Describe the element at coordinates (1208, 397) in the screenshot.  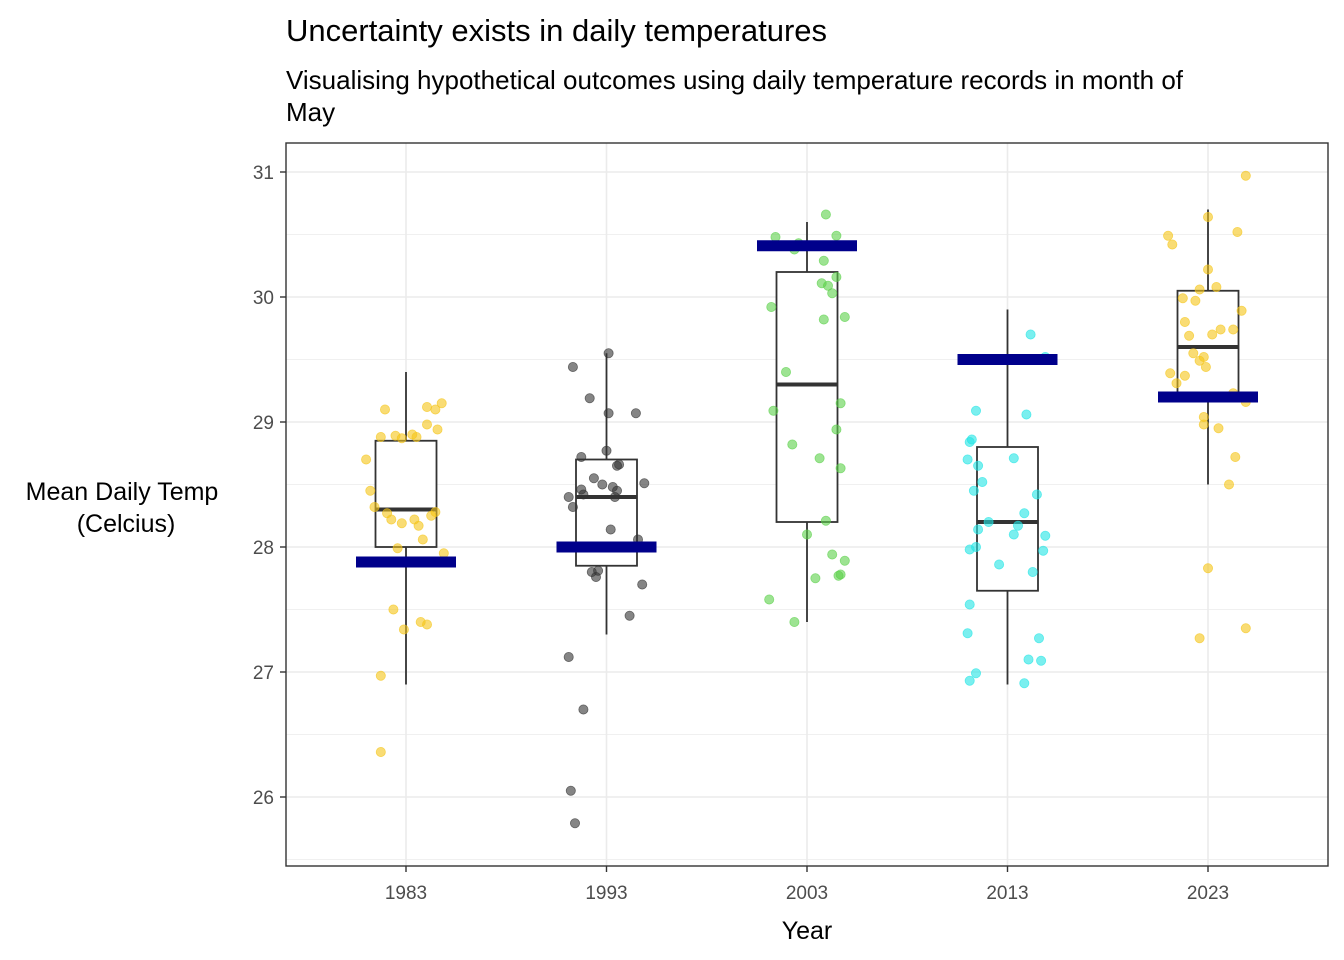
I see `outcome-bar-2023` at that location.